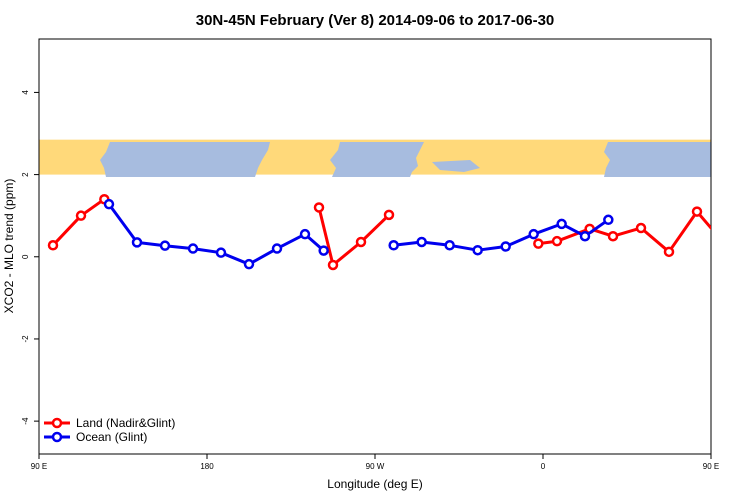 Image resolution: width=750 pixels, height=500 pixels. What do you see at coordinates (25, 339) in the screenshot?
I see `y-tick-label: -2` at bounding box center [25, 339].